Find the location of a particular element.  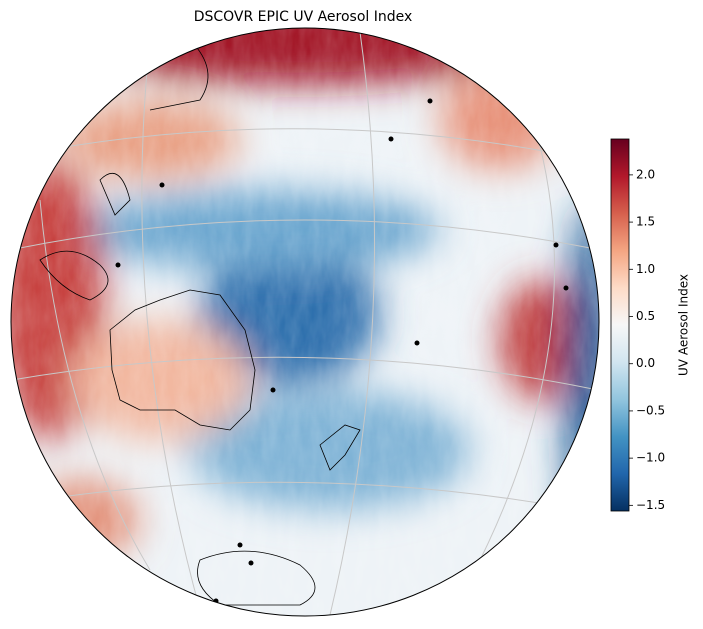

chart-title: DSCOVR EPIC UV Aerosol Index is located at coordinates (303, 17).